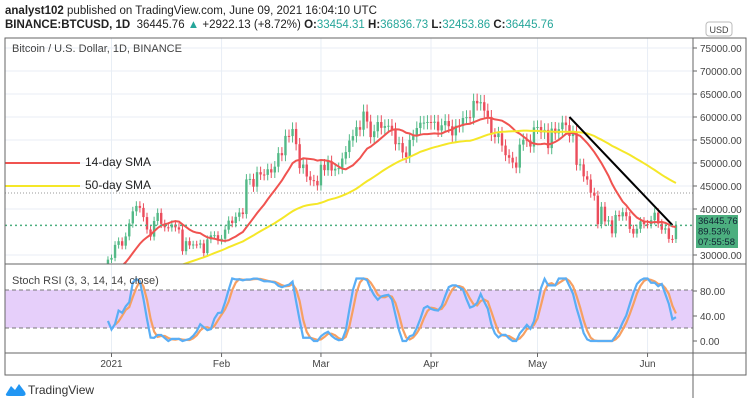  What do you see at coordinates (621, 171) in the screenshot?
I see `trendline` at bounding box center [621, 171].